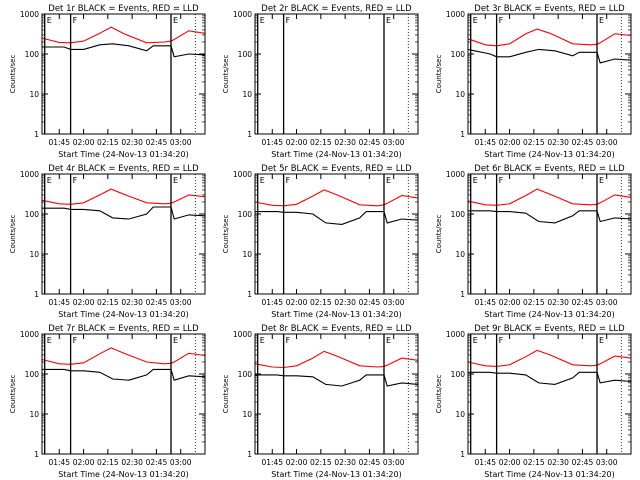 Image resolution: width=640 pixels, height=480 pixels. Describe the element at coordinates (549, 329) in the screenshot. I see `panel-title: Det 9r BLACK = Events, RED = LLD` at that location.